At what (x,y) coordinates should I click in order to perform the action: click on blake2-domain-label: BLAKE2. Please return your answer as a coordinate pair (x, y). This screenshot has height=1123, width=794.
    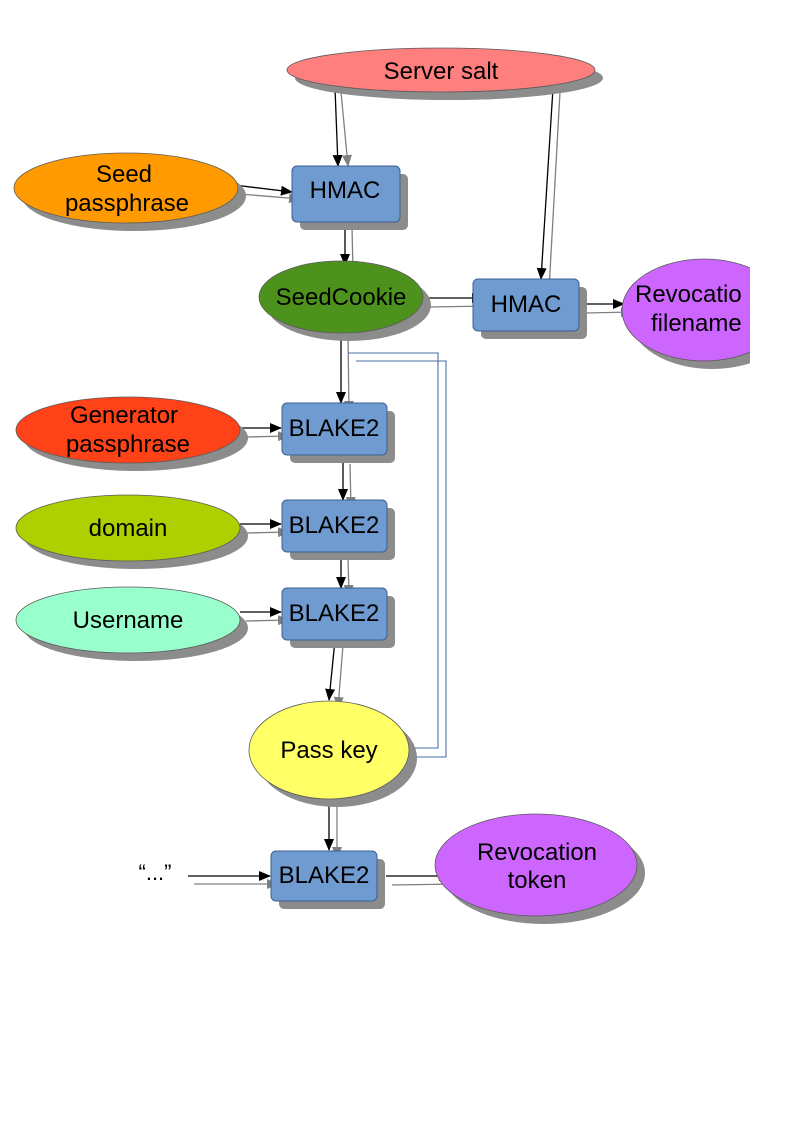
    Looking at the image, I should click on (334, 525).